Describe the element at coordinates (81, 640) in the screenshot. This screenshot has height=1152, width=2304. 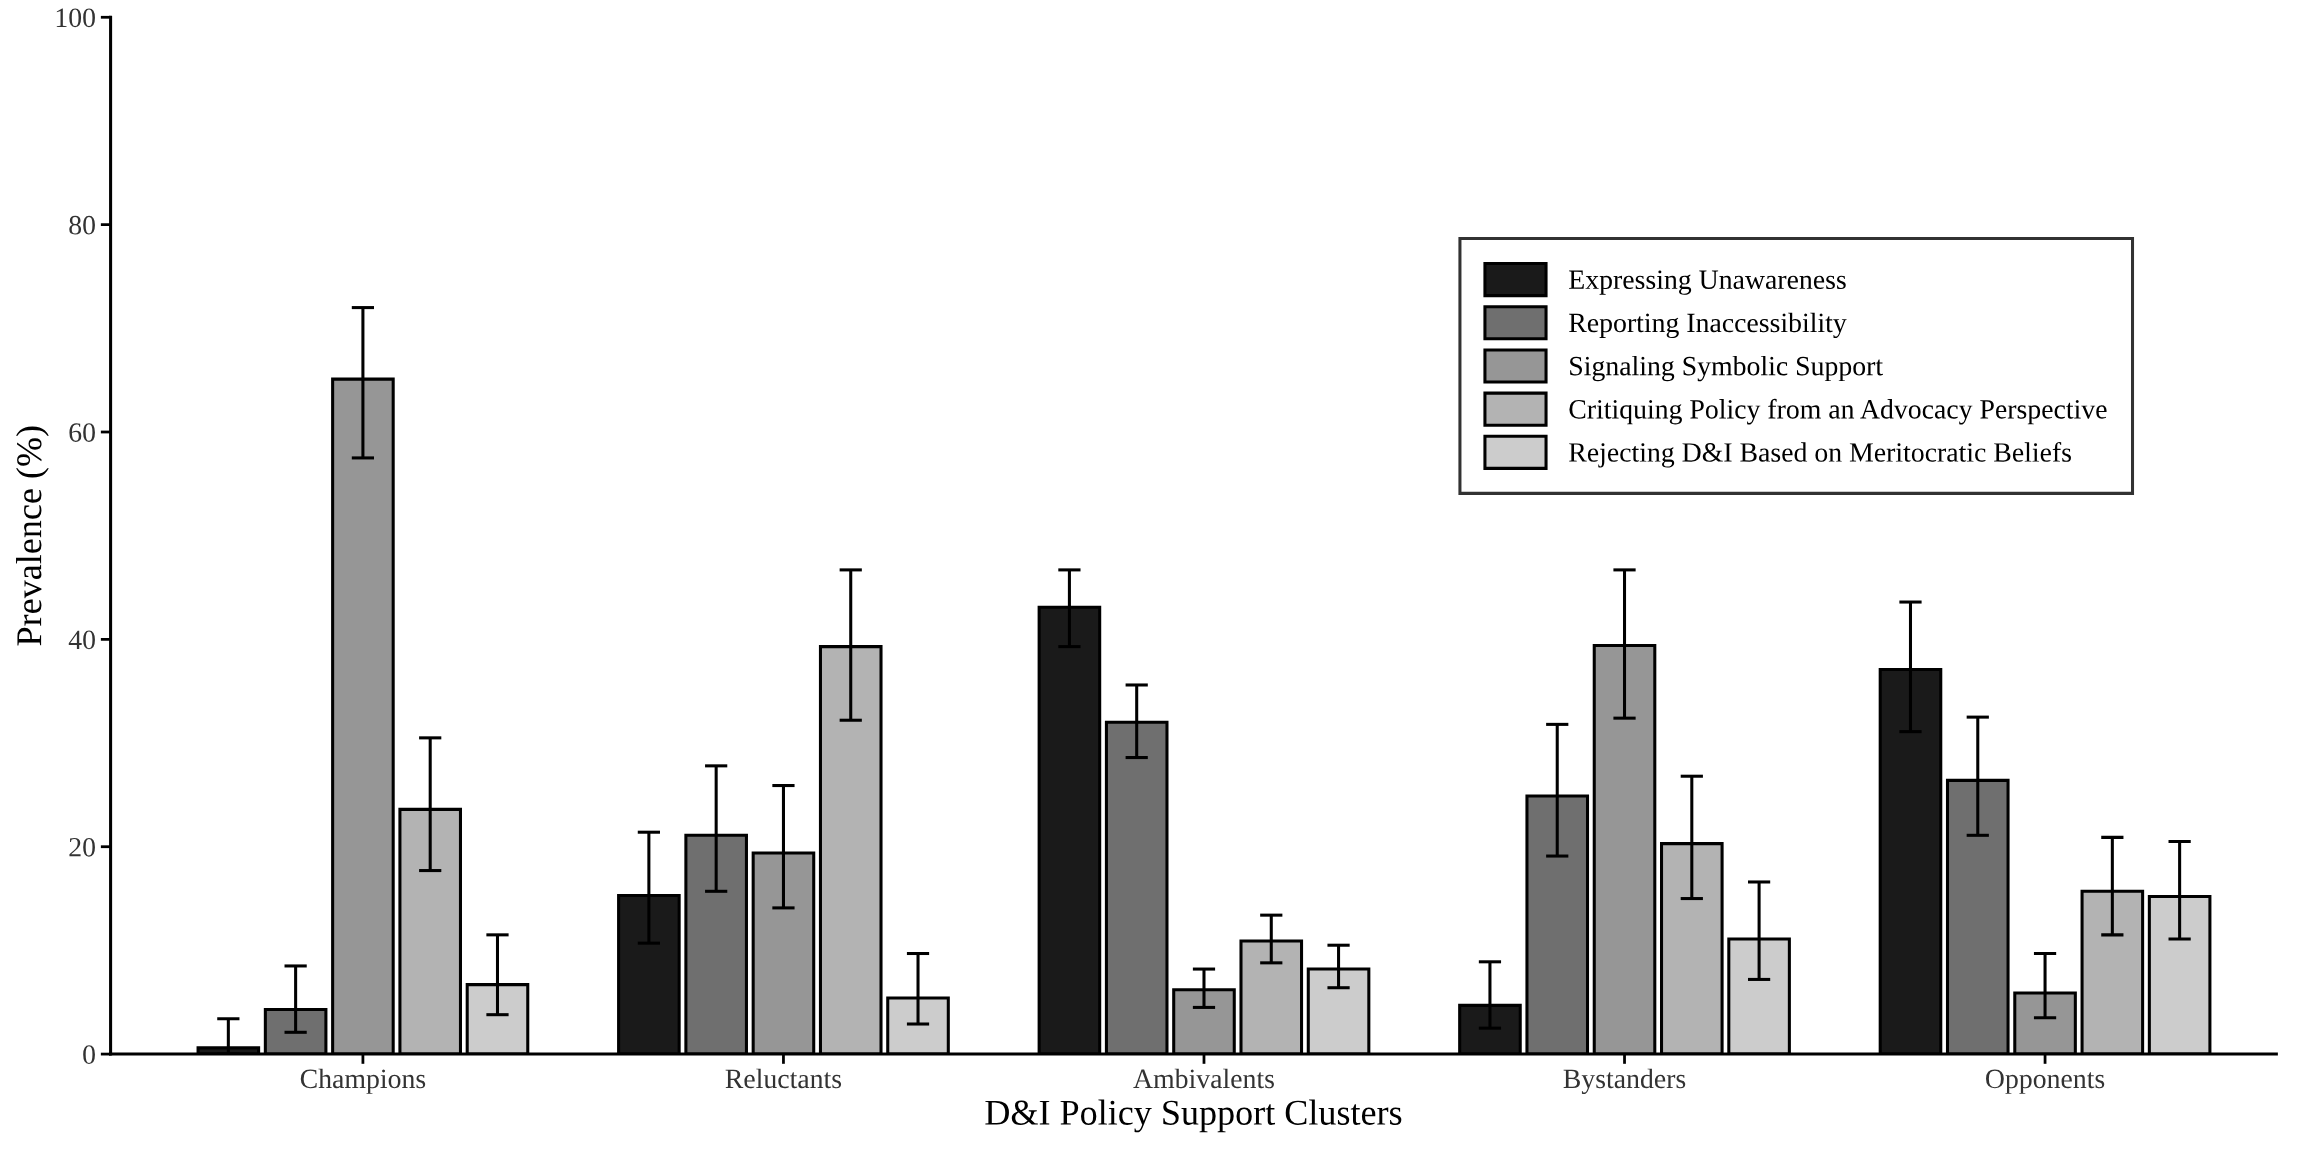
I see `y-tick-label: 40` at that location.